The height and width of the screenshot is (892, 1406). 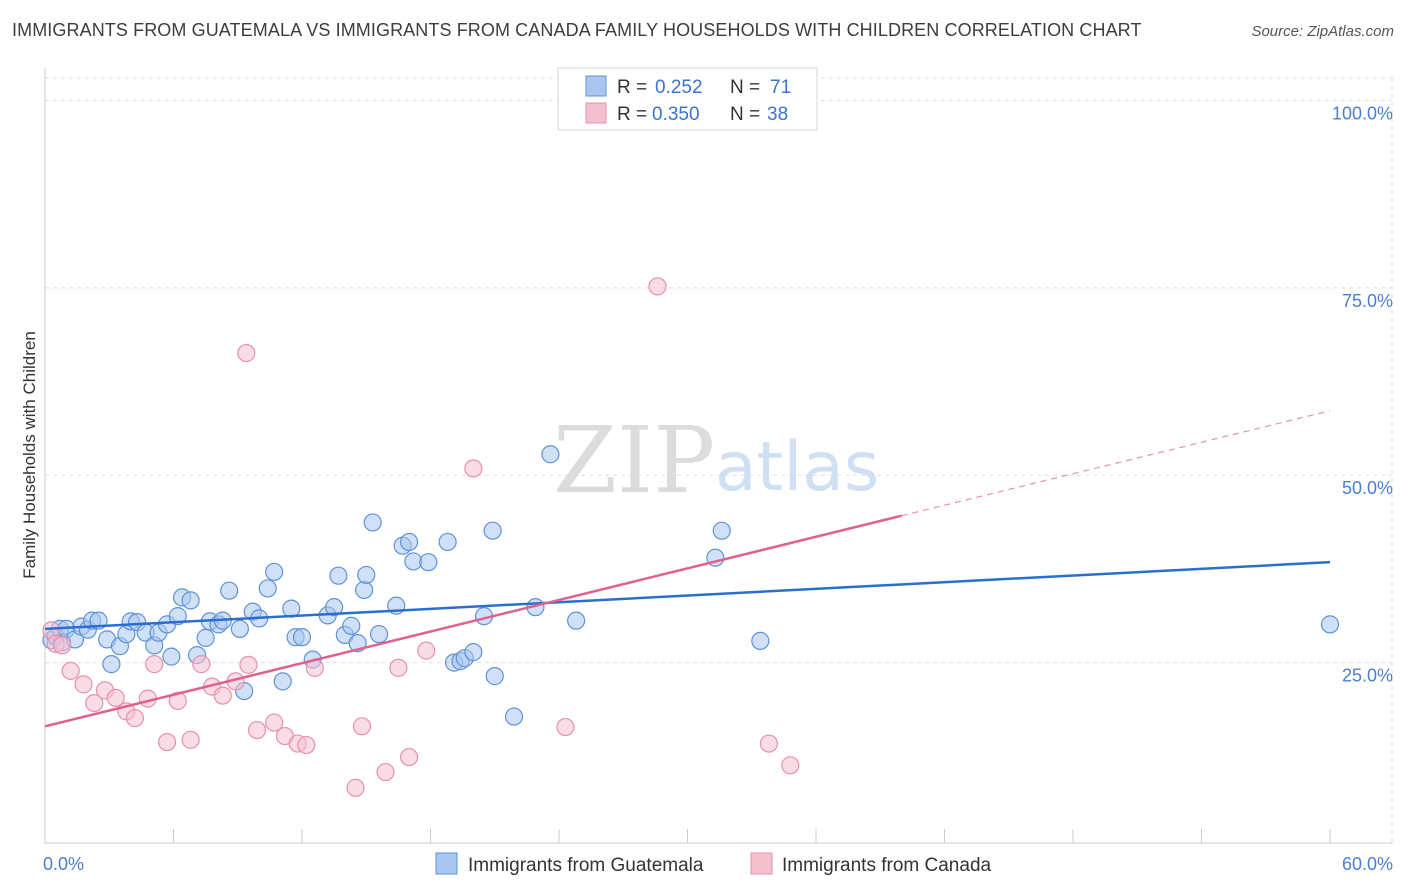 What do you see at coordinates (1367, 488) in the screenshot?
I see `y-tick-label: 50.0%` at bounding box center [1367, 488].